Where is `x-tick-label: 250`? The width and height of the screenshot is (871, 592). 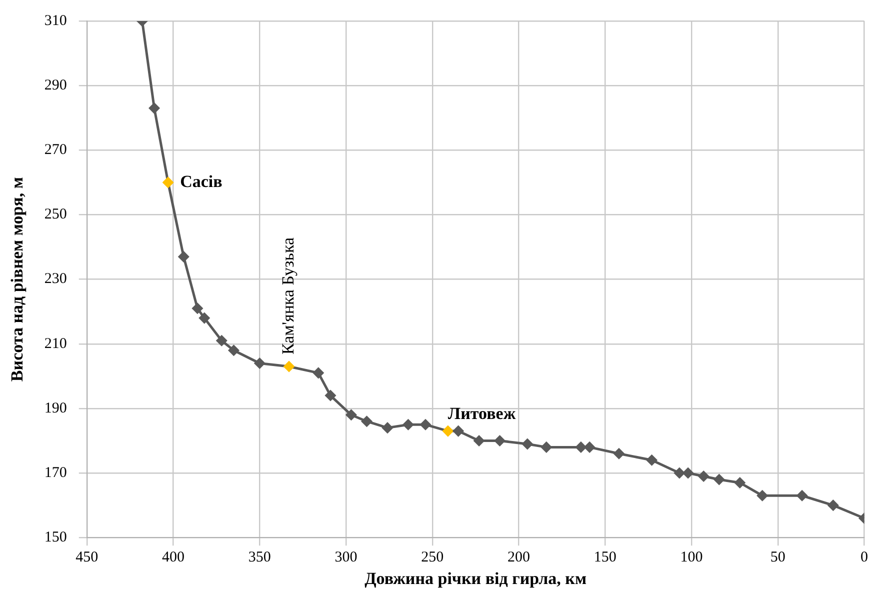 x-tick-label: 250 is located at coordinates (432, 558).